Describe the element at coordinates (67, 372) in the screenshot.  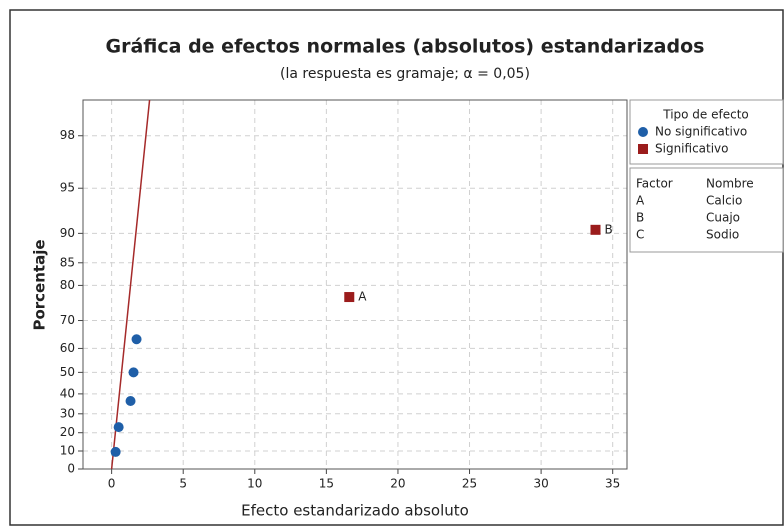
I see `y-tick-label: 50` at that location.